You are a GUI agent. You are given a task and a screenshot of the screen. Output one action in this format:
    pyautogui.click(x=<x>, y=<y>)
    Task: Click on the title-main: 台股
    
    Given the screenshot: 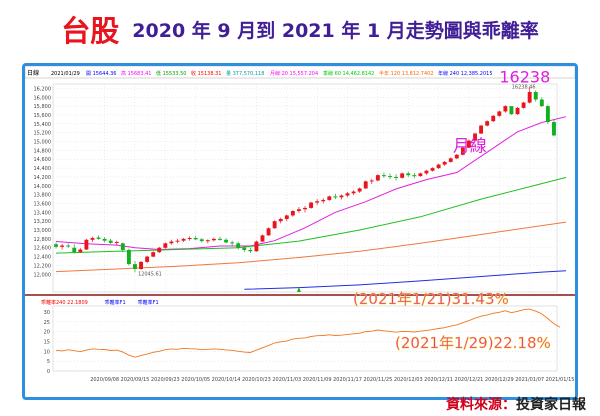 What is the action you would take?
    pyautogui.click(x=90, y=31)
    